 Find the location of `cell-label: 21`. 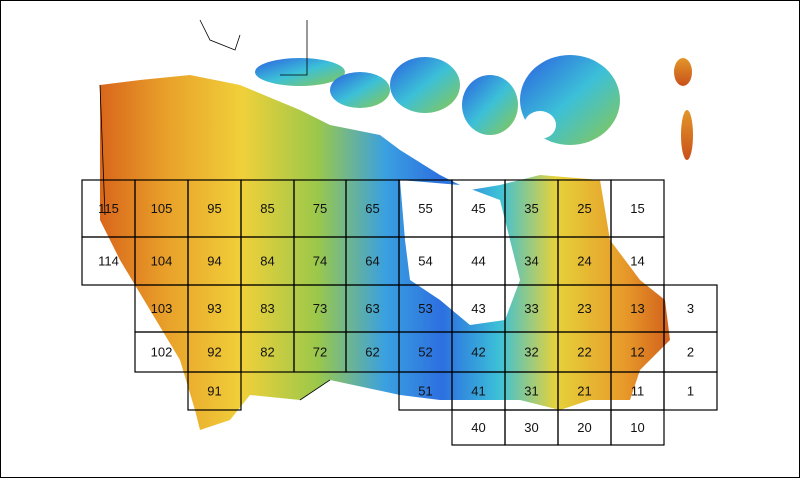

cell-label: 21 is located at coordinates (584, 390).